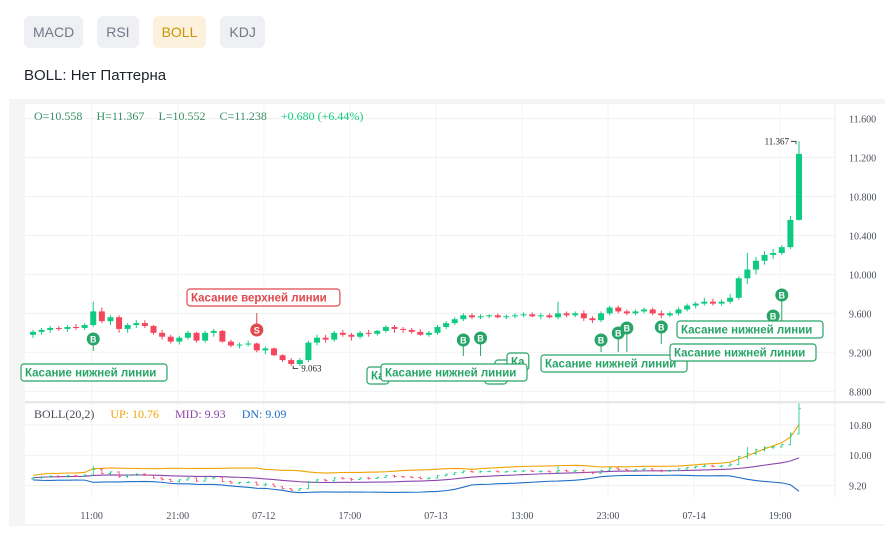 This screenshot has height=536, width=895. Describe the element at coordinates (863, 236) in the screenshot. I see `price-tick-label: 10.400` at that location.